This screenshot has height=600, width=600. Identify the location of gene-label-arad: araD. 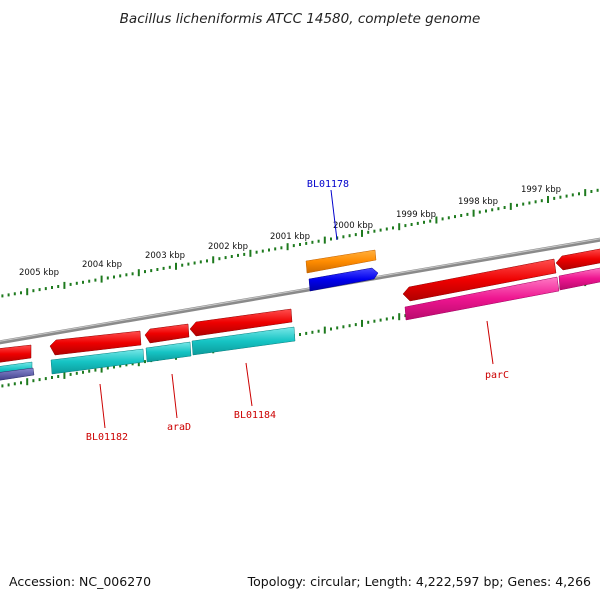
(179, 427).